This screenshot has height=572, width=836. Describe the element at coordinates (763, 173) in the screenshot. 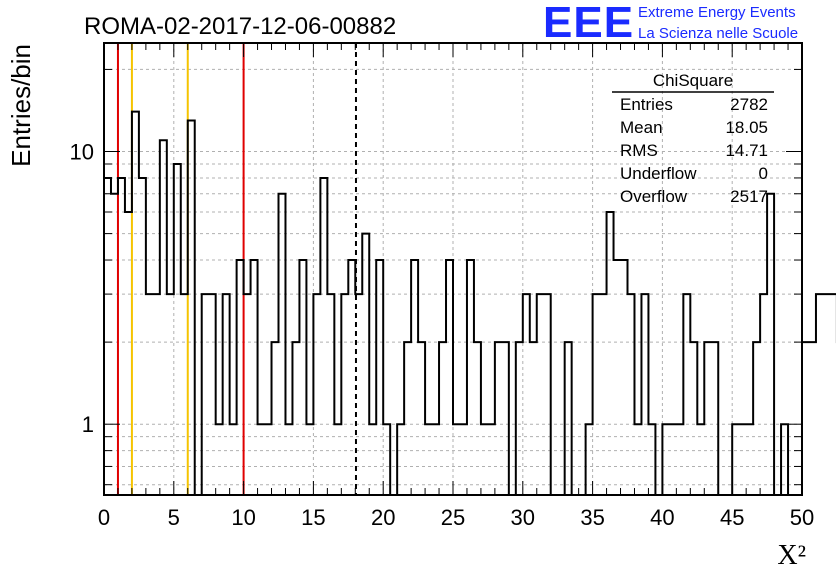

I see `stats-value-underflow: 0` at that location.